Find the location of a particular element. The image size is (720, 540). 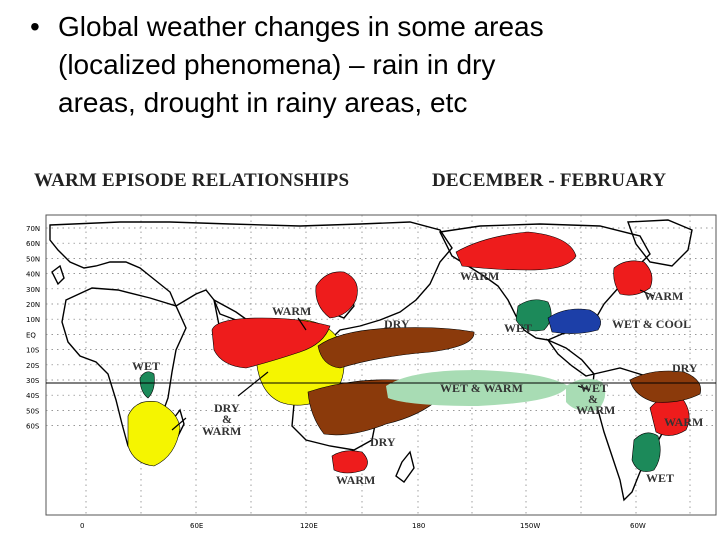

warm-region-japan is located at coordinates (336, 295).